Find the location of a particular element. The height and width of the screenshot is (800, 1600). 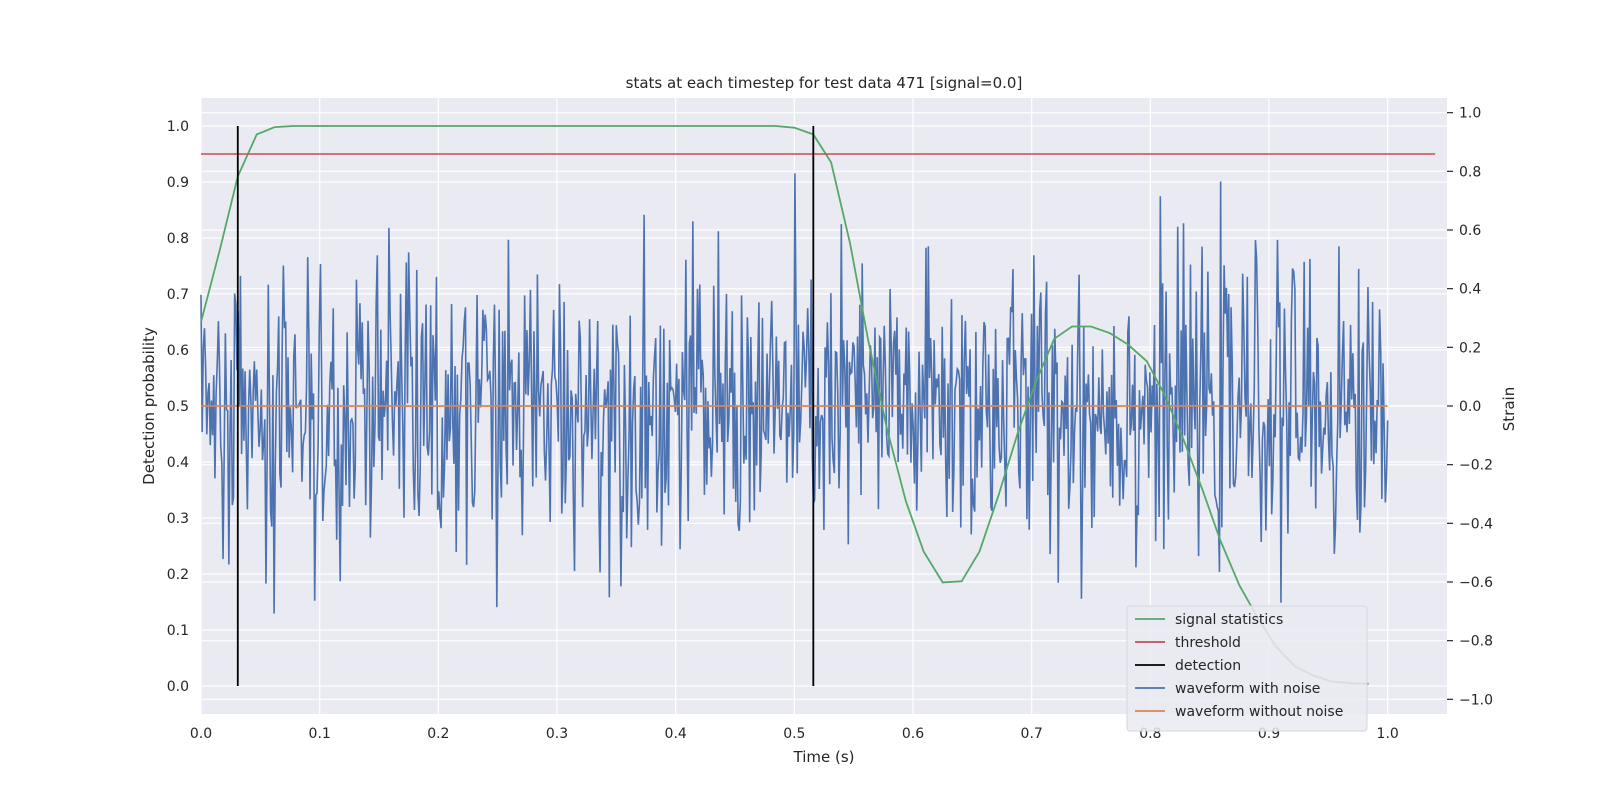

legend-label: threshold is located at coordinates (1208, 643).